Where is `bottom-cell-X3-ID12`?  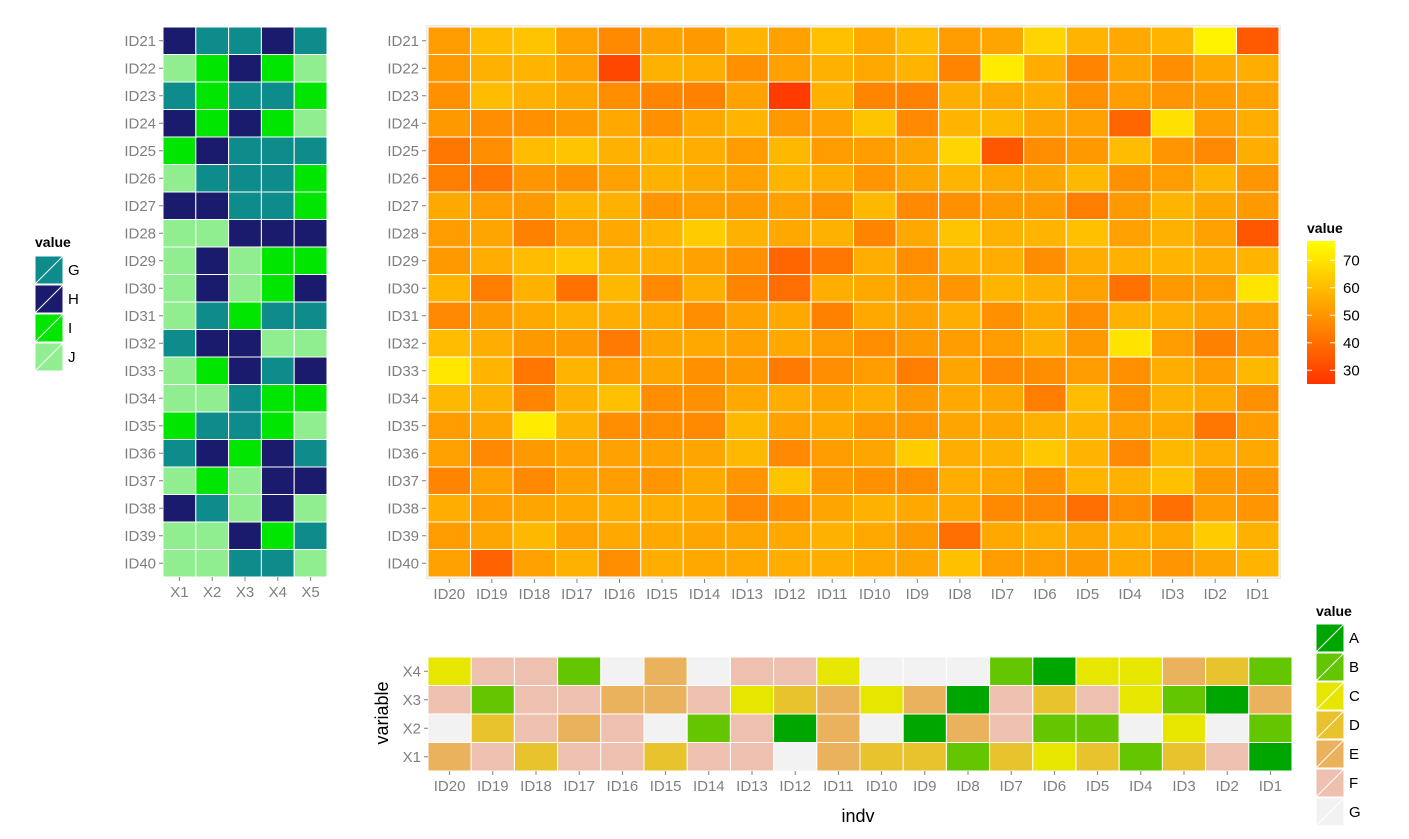 bottom-cell-X3-ID12 is located at coordinates (795, 700).